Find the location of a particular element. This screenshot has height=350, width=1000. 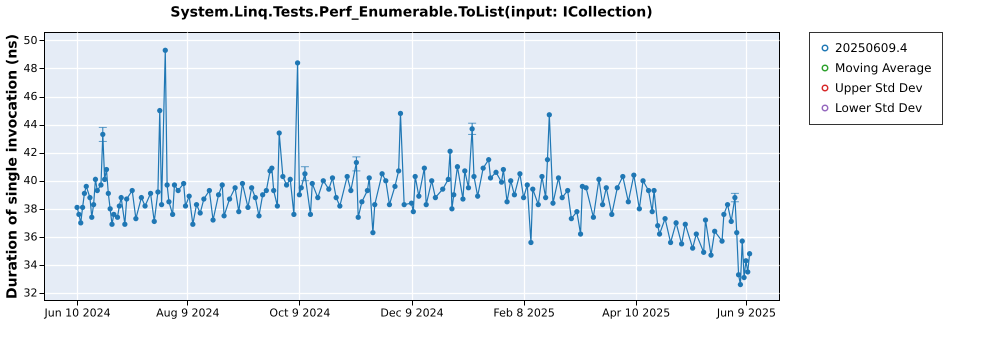

y-tick-label: 34 is located at coordinates (31, 265).